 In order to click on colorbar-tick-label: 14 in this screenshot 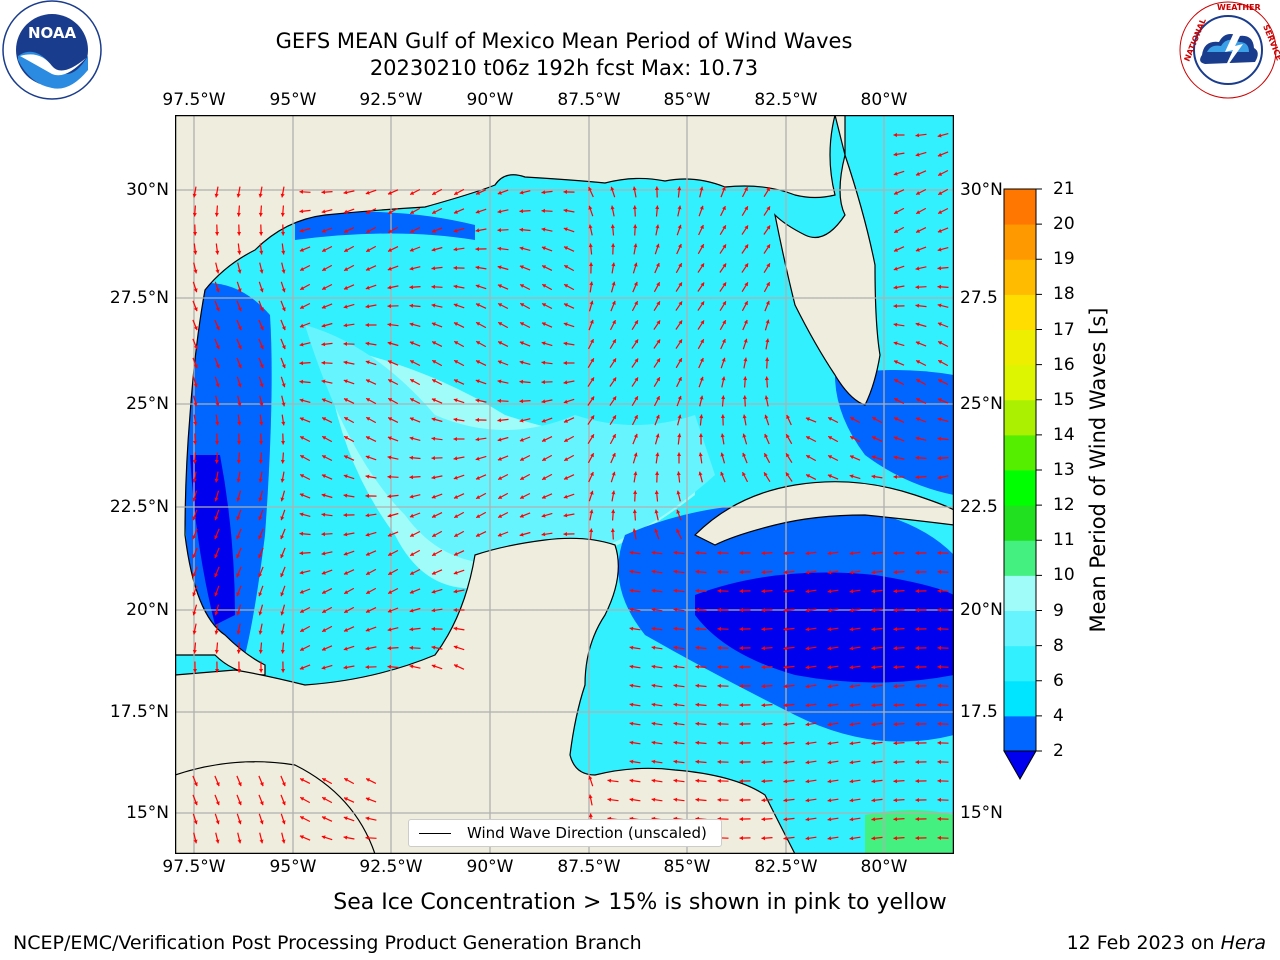, I will do `click(1064, 434)`.